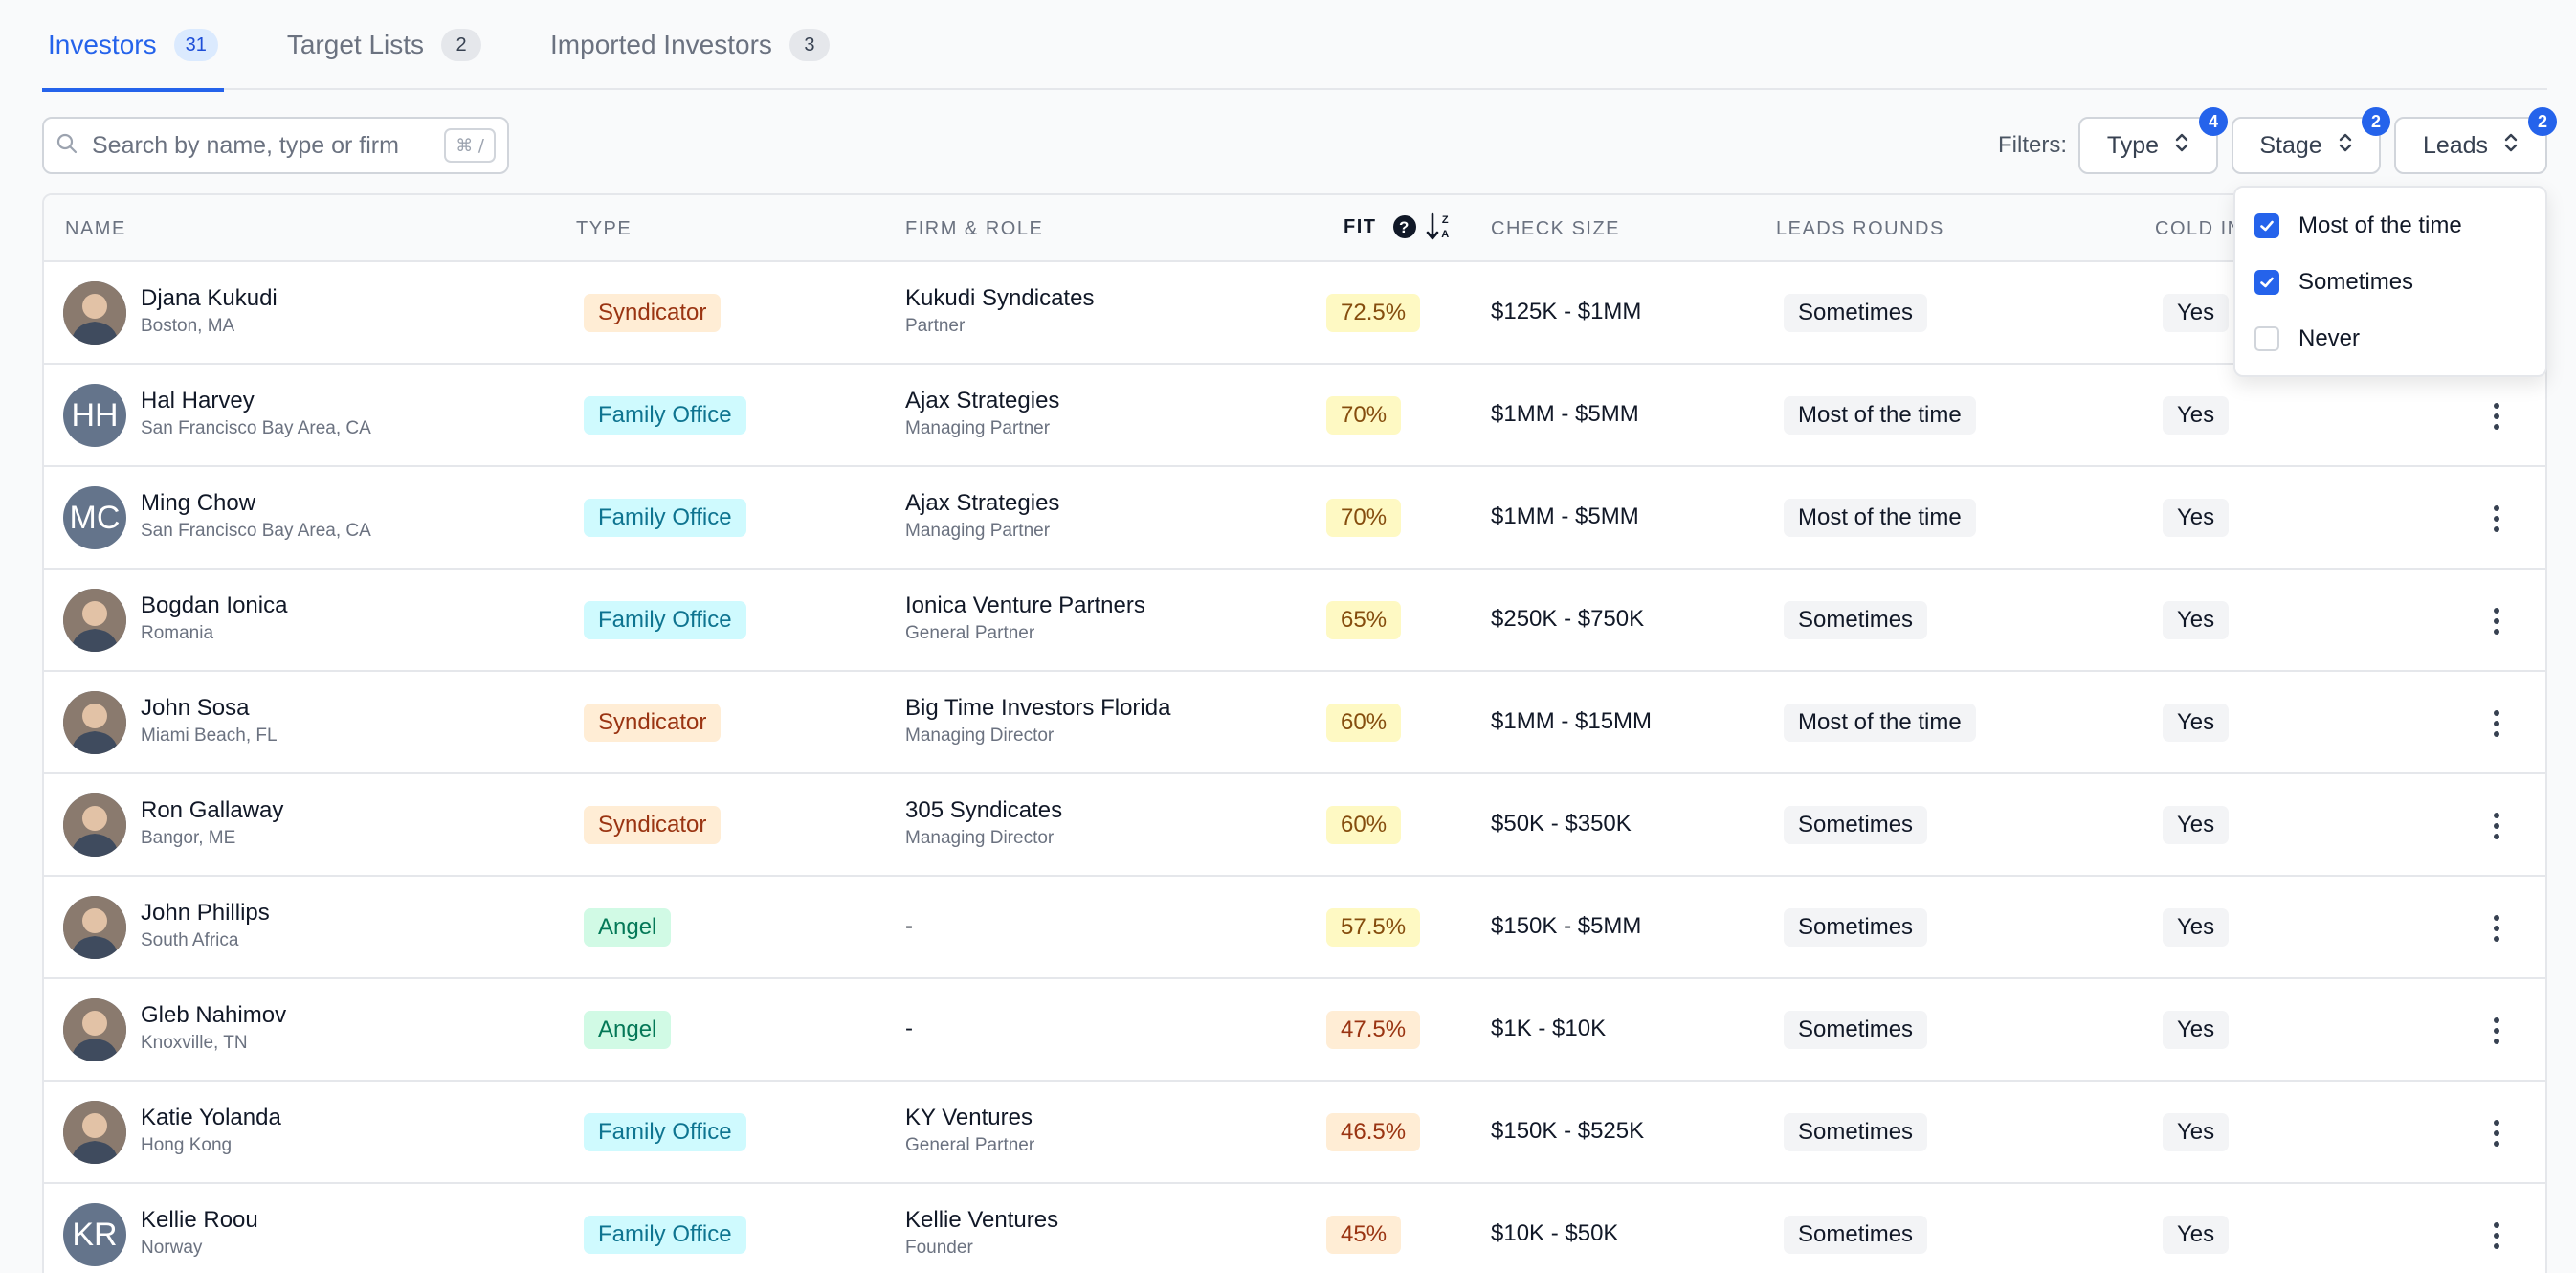 This screenshot has height=1273, width=2576. Describe the element at coordinates (1373, 1132) in the screenshot. I see `fit-score-badge: 46.5%` at that location.